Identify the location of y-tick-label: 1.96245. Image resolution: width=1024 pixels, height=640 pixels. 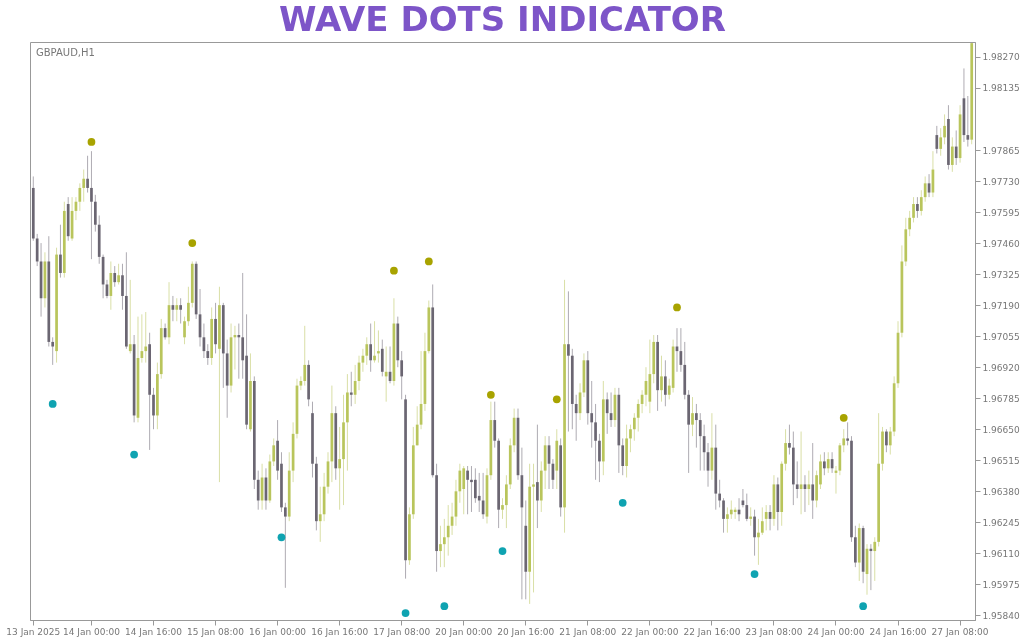
(1001, 522).